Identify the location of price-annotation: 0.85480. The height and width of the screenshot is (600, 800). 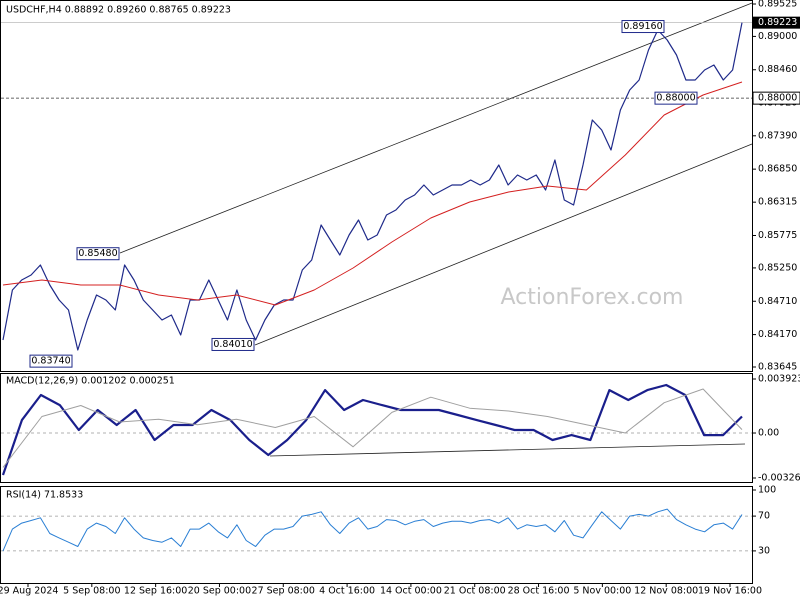
(97, 253).